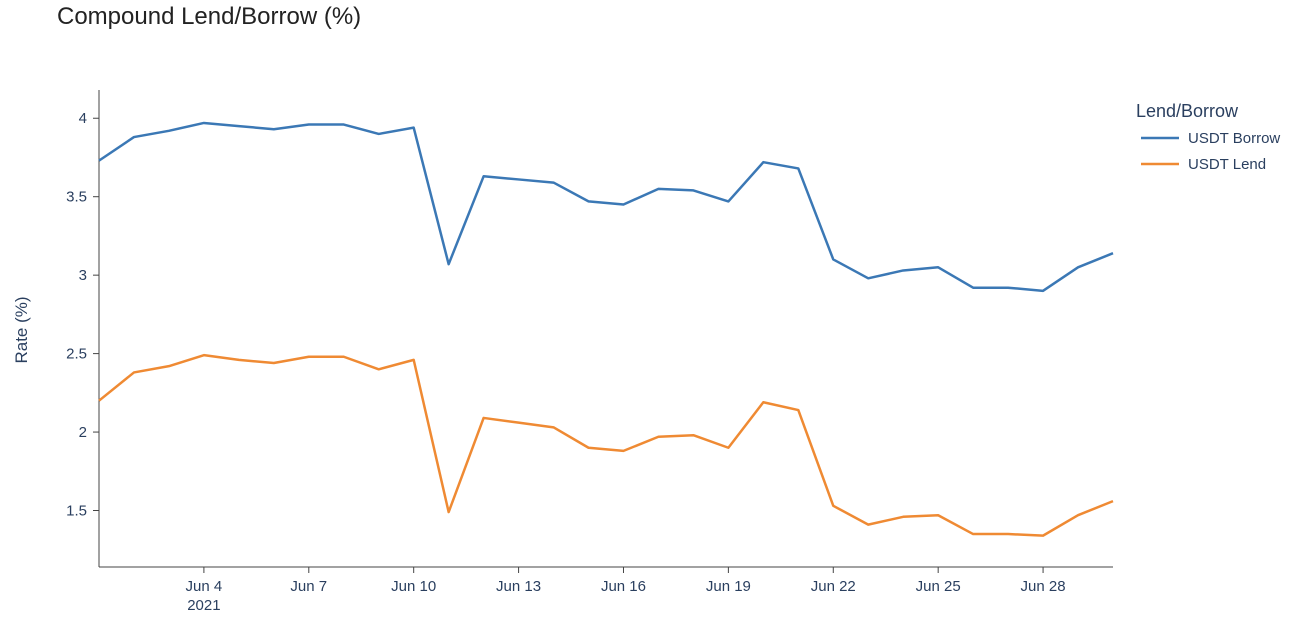 This screenshot has height=618, width=1309. Describe the element at coordinates (519, 586) in the screenshot. I see `x-tick-label: Jun 13` at that location.